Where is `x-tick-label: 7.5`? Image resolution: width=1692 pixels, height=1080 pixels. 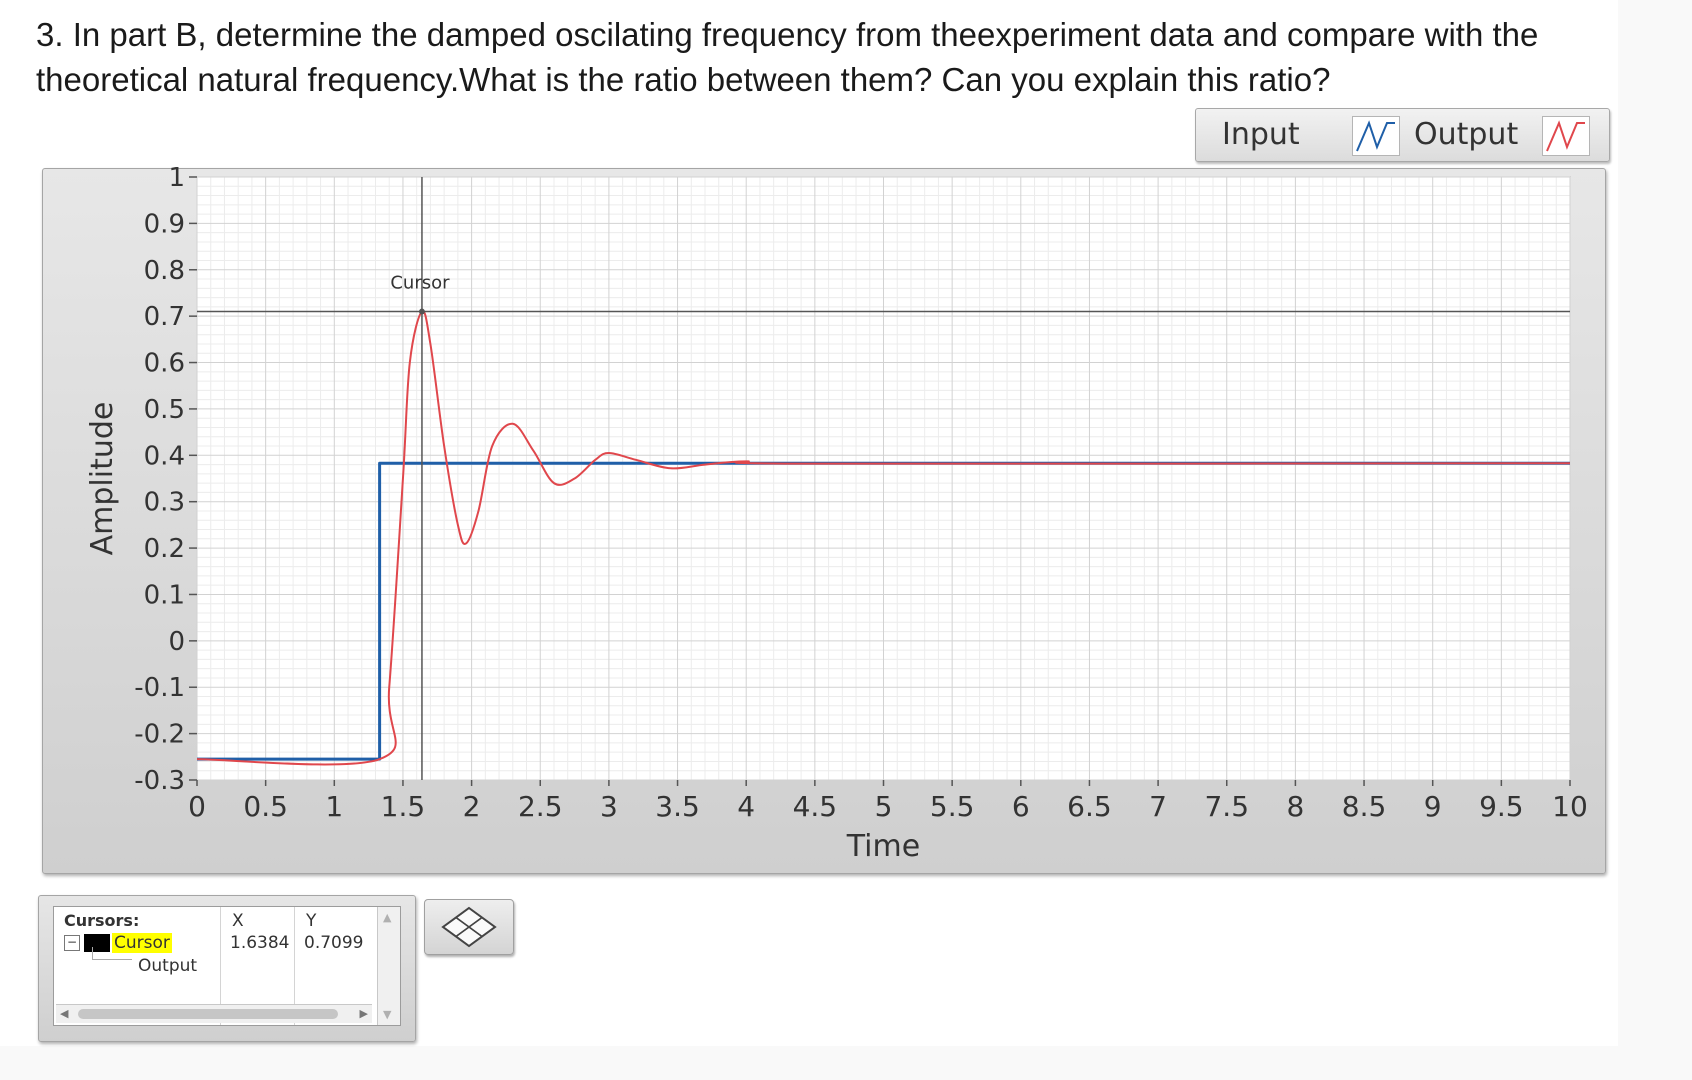
x-tick-label: 7.5 is located at coordinates (1226, 806).